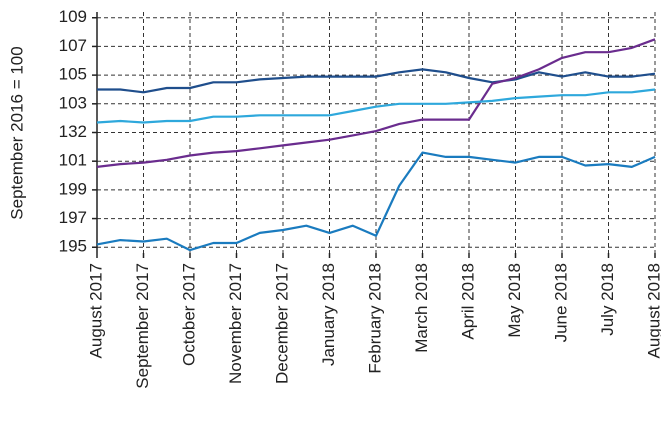 The image size is (661, 439). I want to click on x-tick-label: October 2017, so click(188, 314).